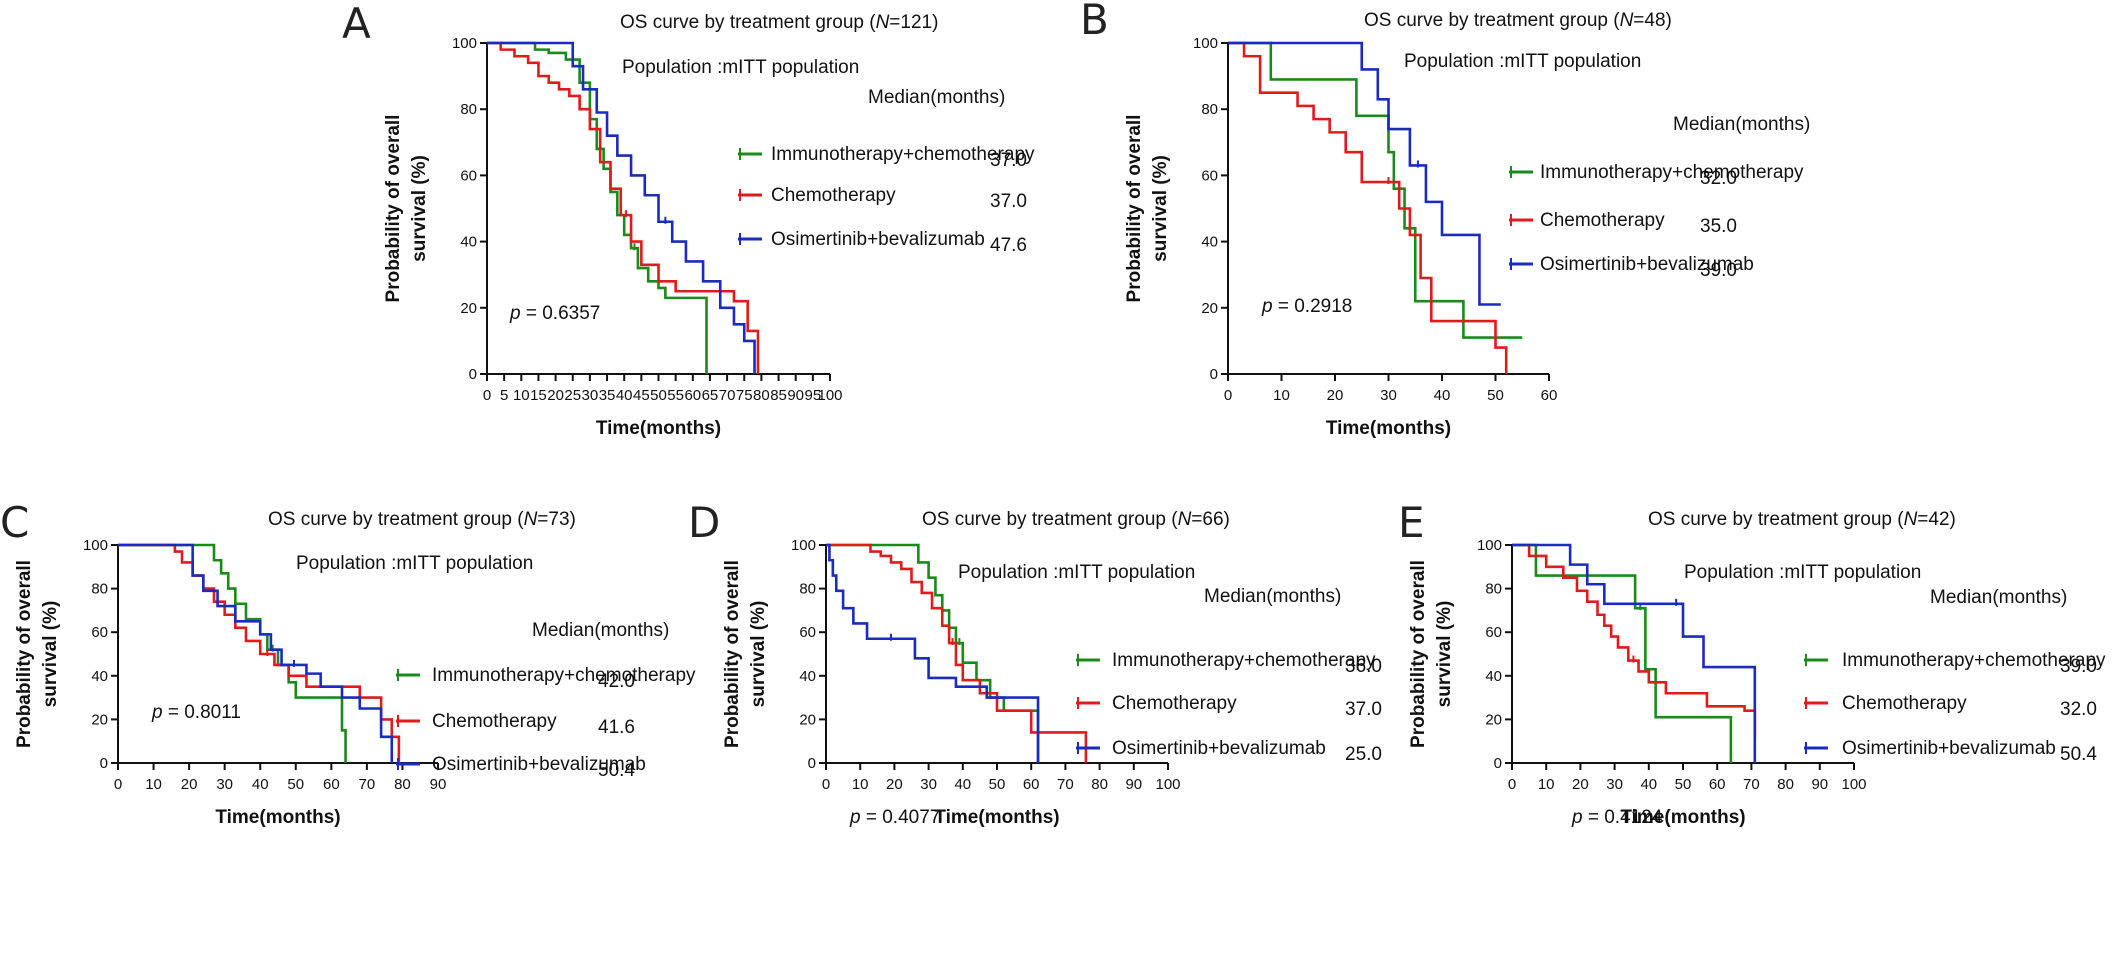  What do you see at coordinates (710, 395) in the screenshot?
I see `x-tick-label: 65` at bounding box center [710, 395].